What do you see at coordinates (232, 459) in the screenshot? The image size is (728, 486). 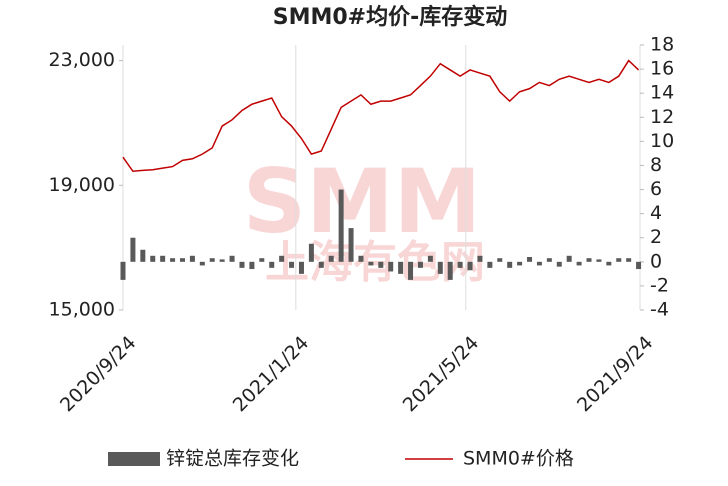 I see `legend-label: 锌锭总库存变化` at bounding box center [232, 459].